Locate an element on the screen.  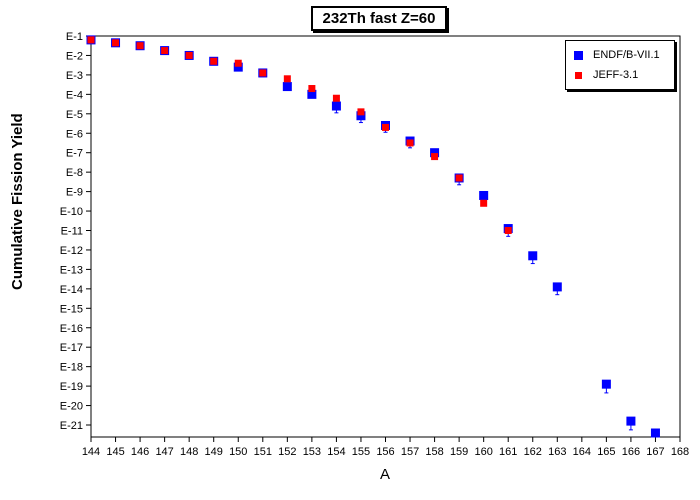
y-tick-label: E-3 is located at coordinates (74, 76).